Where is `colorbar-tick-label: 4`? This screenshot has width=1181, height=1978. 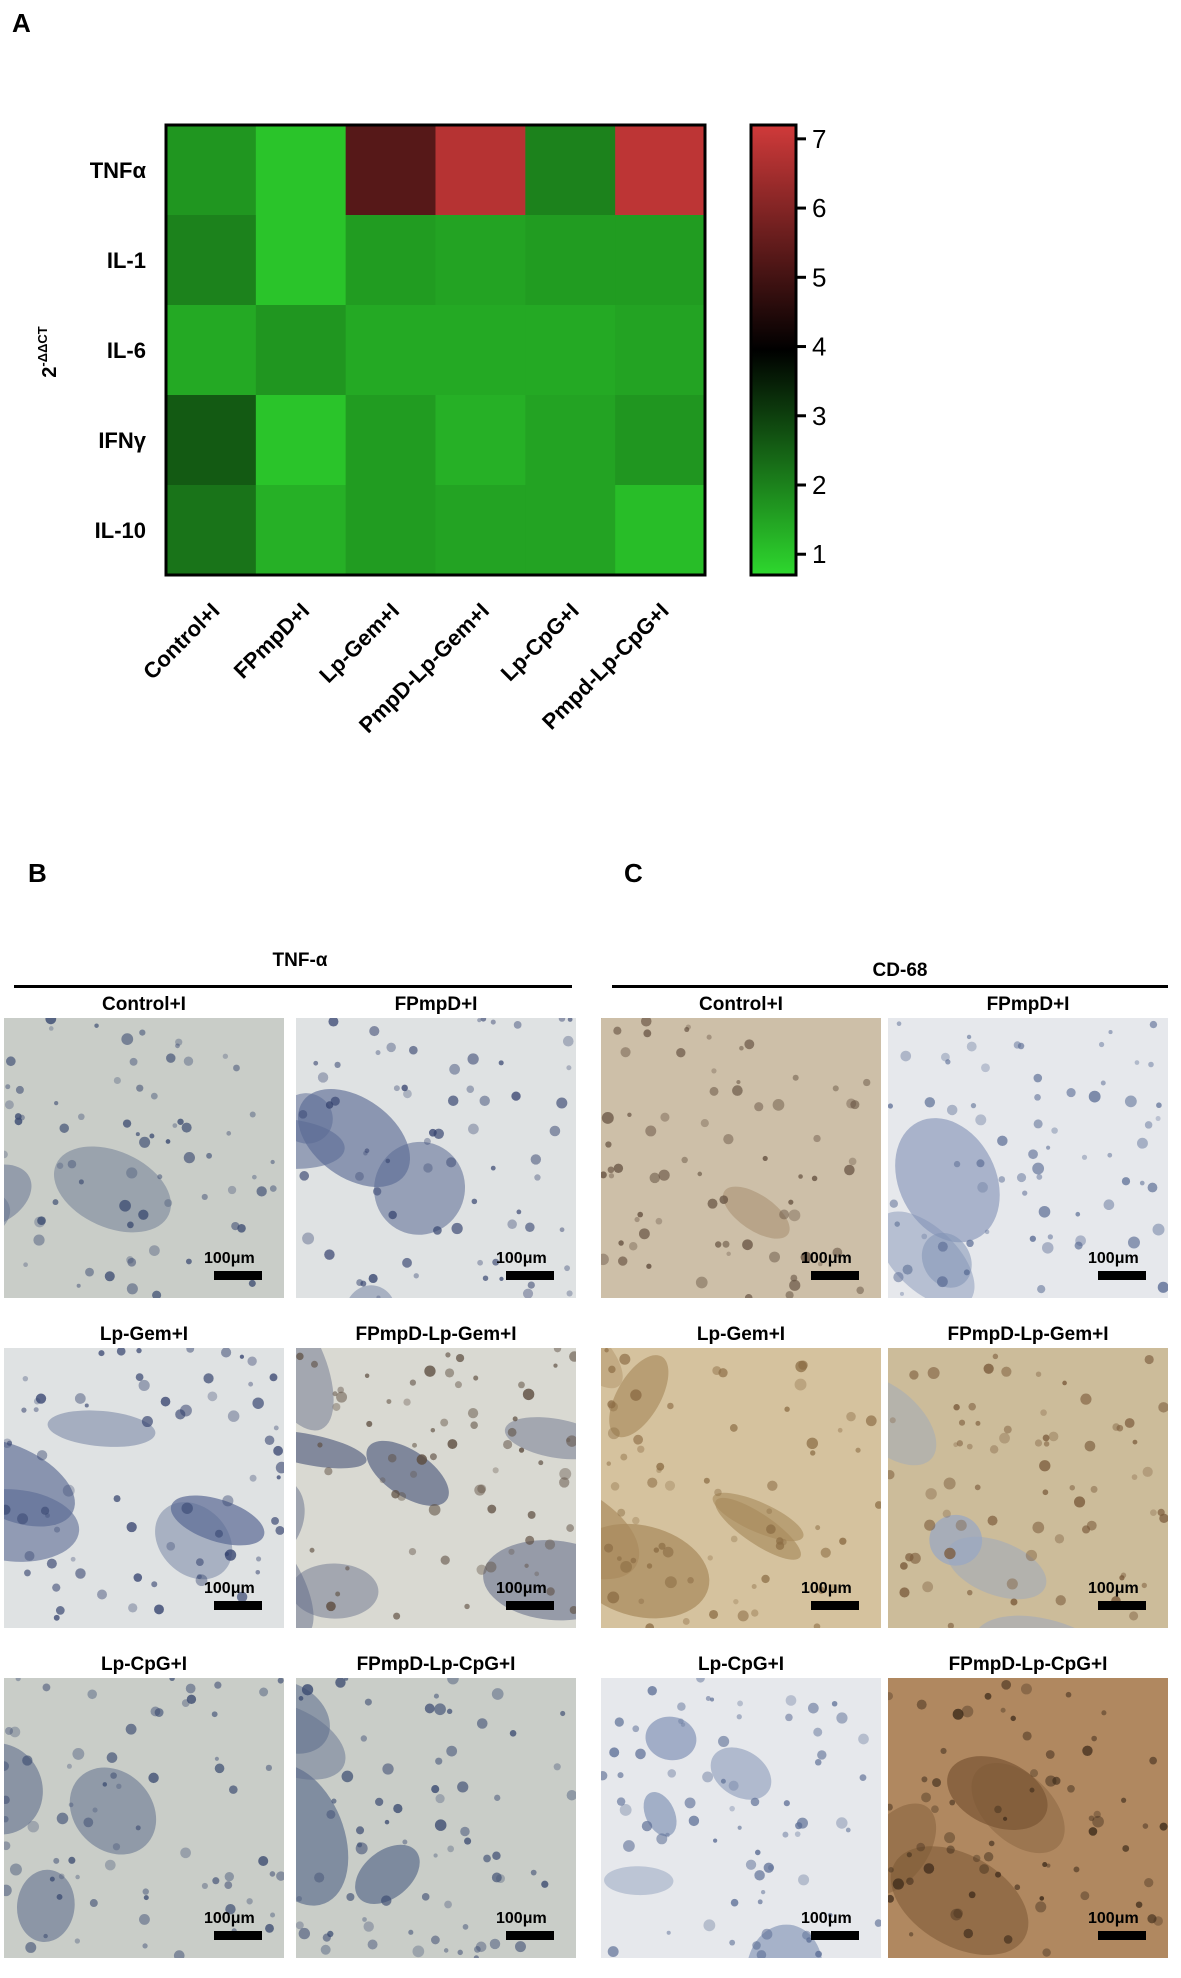 colorbar-tick-label: 4 is located at coordinates (819, 347).